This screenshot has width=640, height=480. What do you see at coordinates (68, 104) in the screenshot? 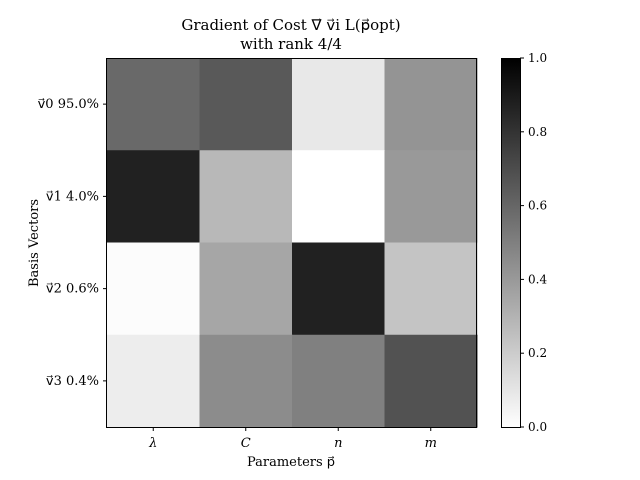
I see `y-tick-label: v⃗0 95.0%` at bounding box center [68, 104].